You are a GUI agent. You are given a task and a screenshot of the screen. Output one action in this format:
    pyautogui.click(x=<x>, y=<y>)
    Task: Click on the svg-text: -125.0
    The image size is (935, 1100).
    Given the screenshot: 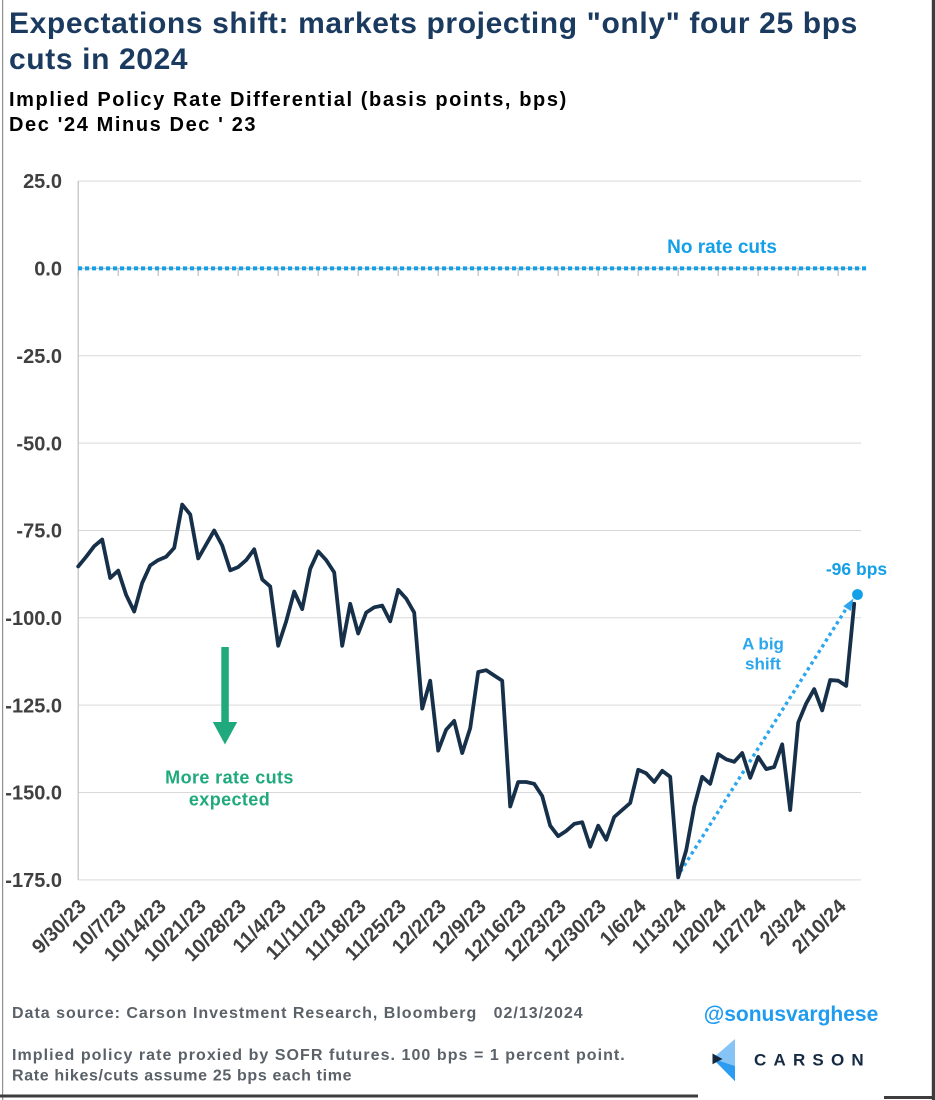 What is the action you would take?
    pyautogui.click(x=33, y=706)
    